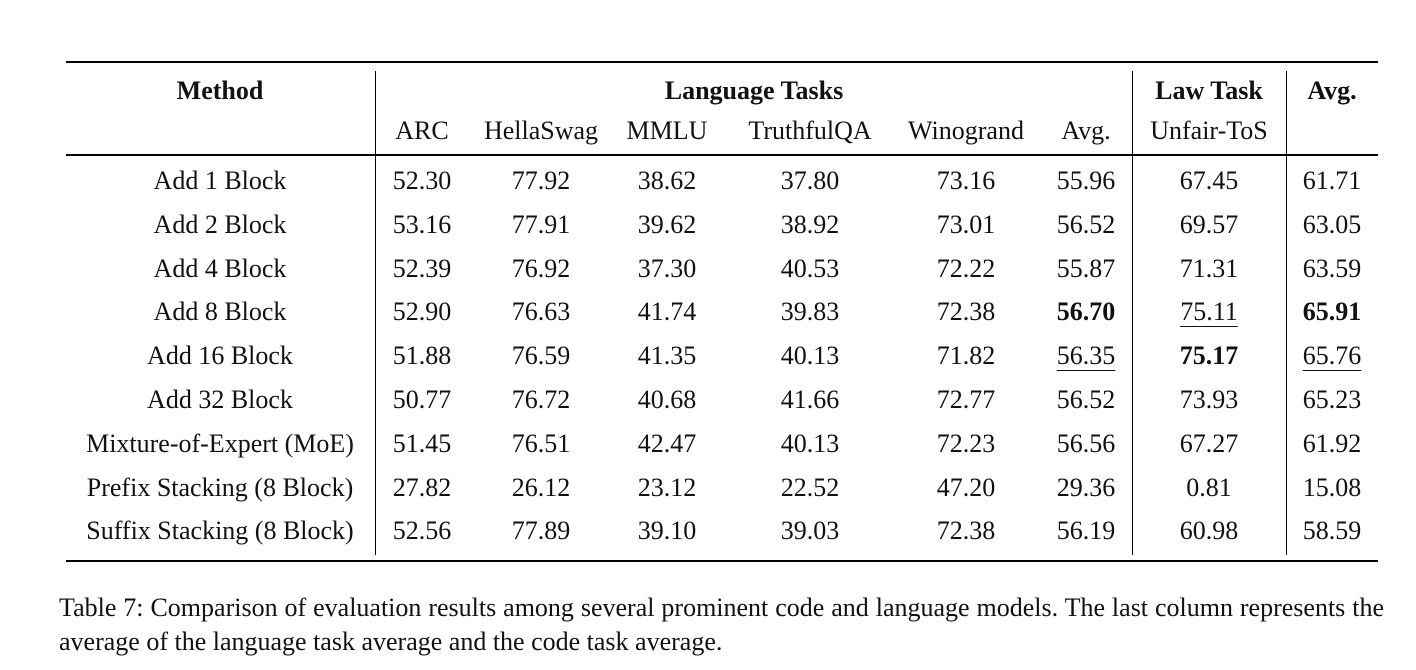 Image resolution: width=1416 pixels, height=670 pixels. What do you see at coordinates (722, 155) in the screenshot?
I see `header-rule` at bounding box center [722, 155].